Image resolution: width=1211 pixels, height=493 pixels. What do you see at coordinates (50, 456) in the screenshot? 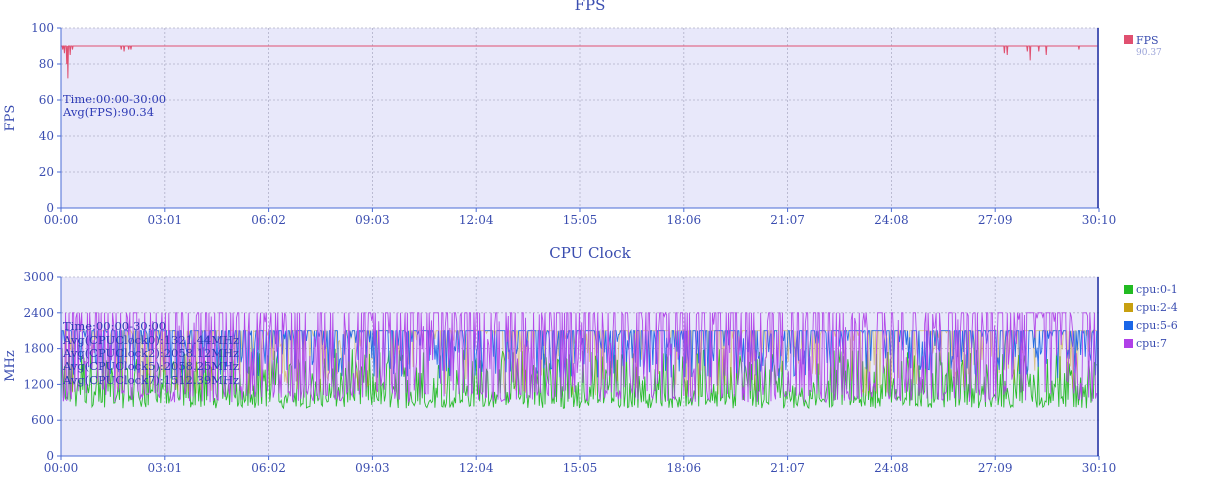
I see `cpu-y-tick-label: 0` at bounding box center [50, 456].